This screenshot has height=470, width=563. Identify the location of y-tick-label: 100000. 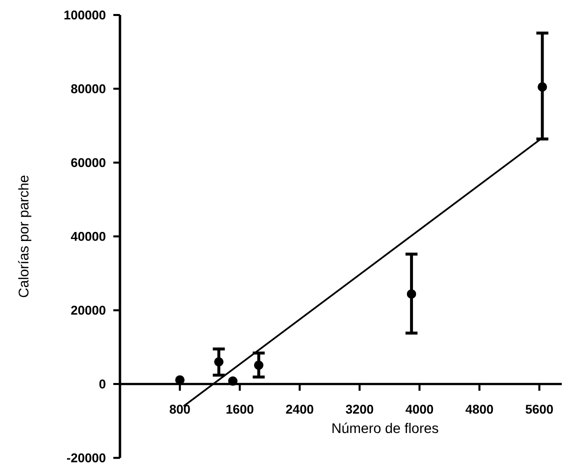
(85, 15).